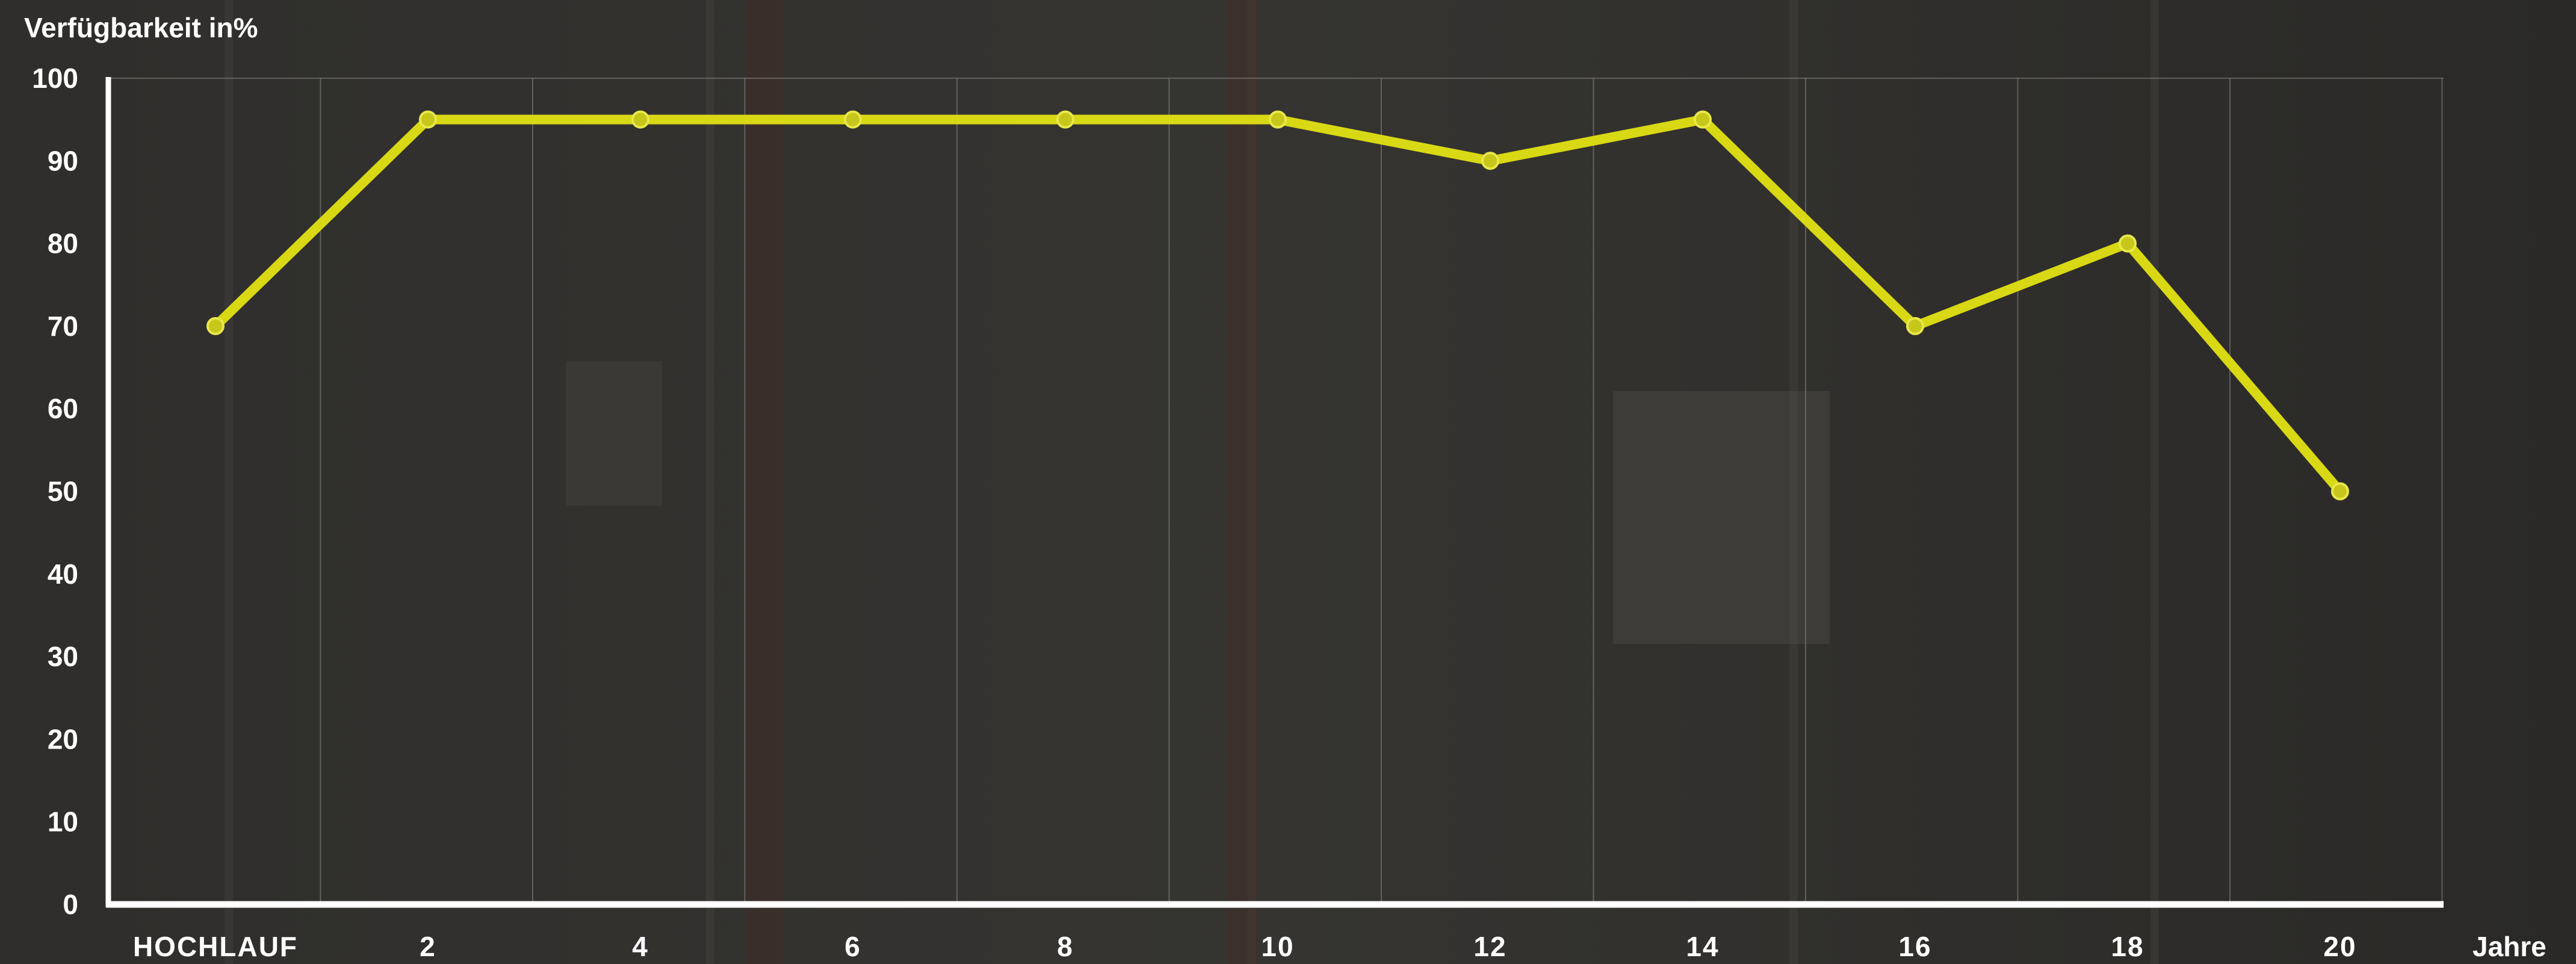 The width and height of the screenshot is (2576, 964). I want to click on y-tick-label: 0, so click(70, 905).